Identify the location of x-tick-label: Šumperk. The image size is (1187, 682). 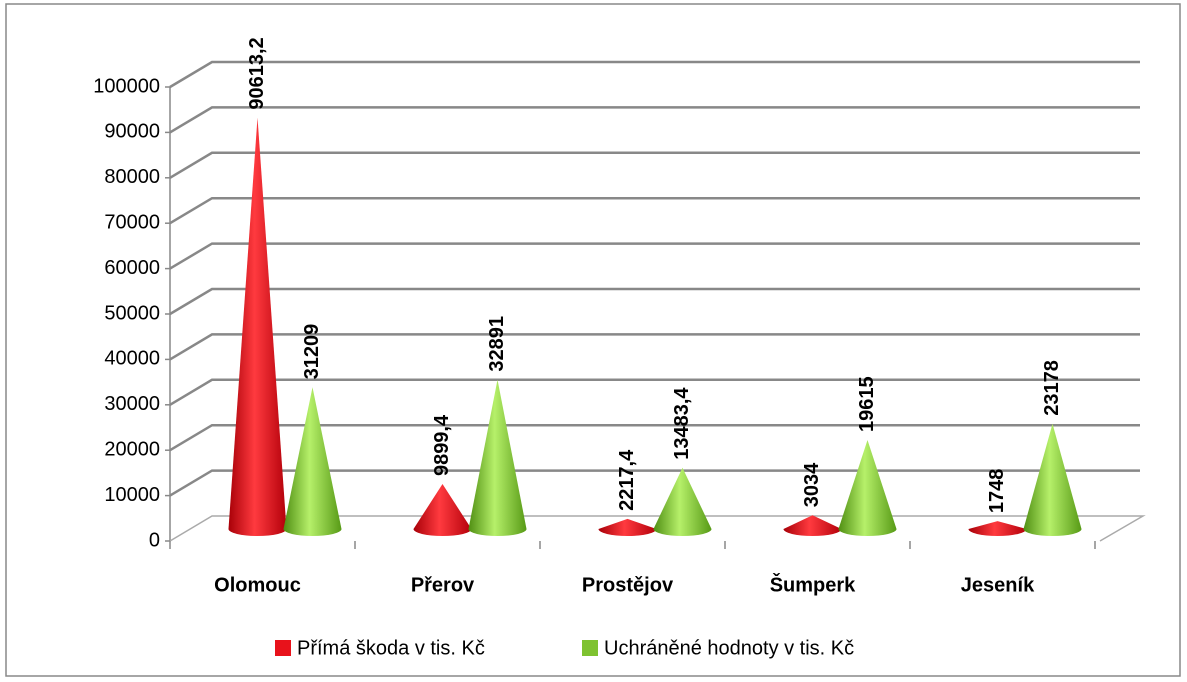
(813, 584).